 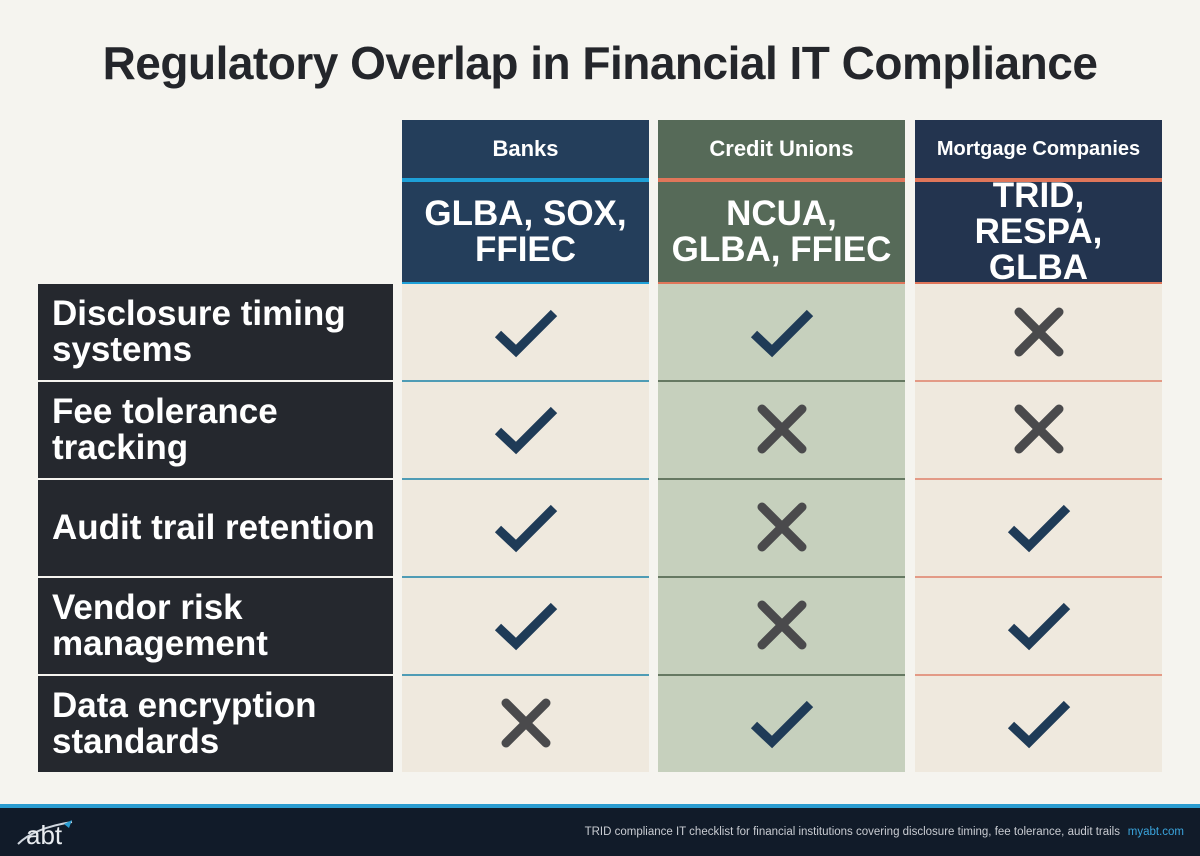 I want to click on footer-site-link: myabt.com, so click(x=1155, y=832).